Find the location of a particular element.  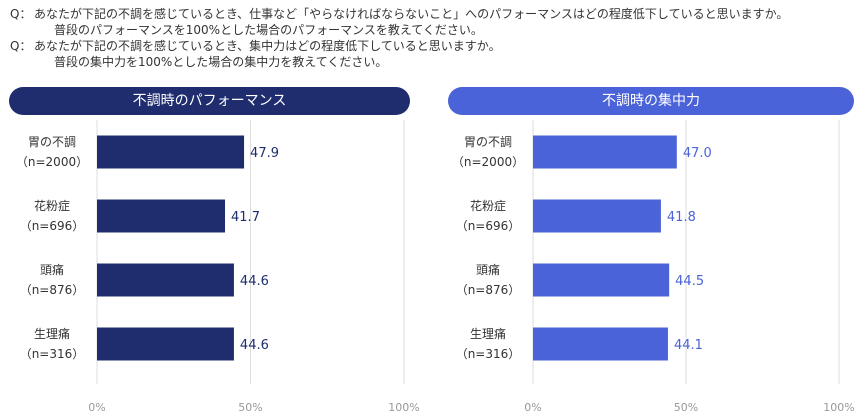

chart-1-category-label-3: 生理痛 （n=316） is located at coordinates (488, 344).